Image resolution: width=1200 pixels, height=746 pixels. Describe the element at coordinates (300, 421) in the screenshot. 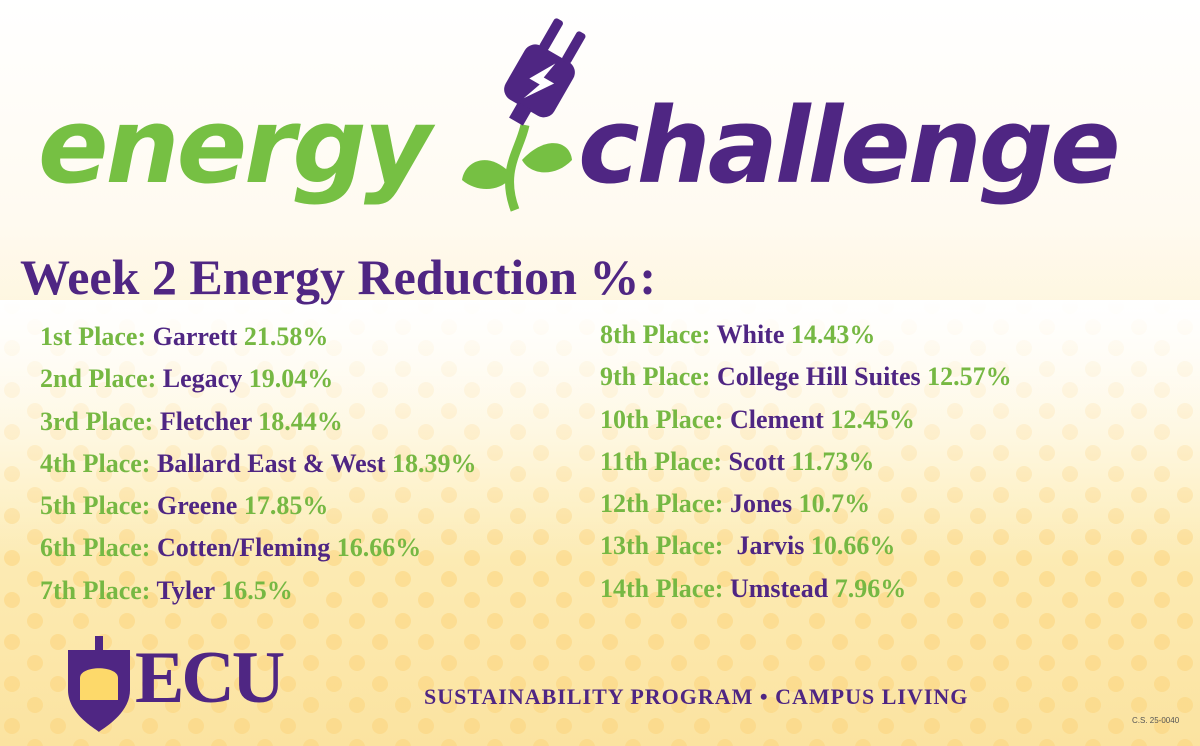

I see `value: 18.44%` at that location.